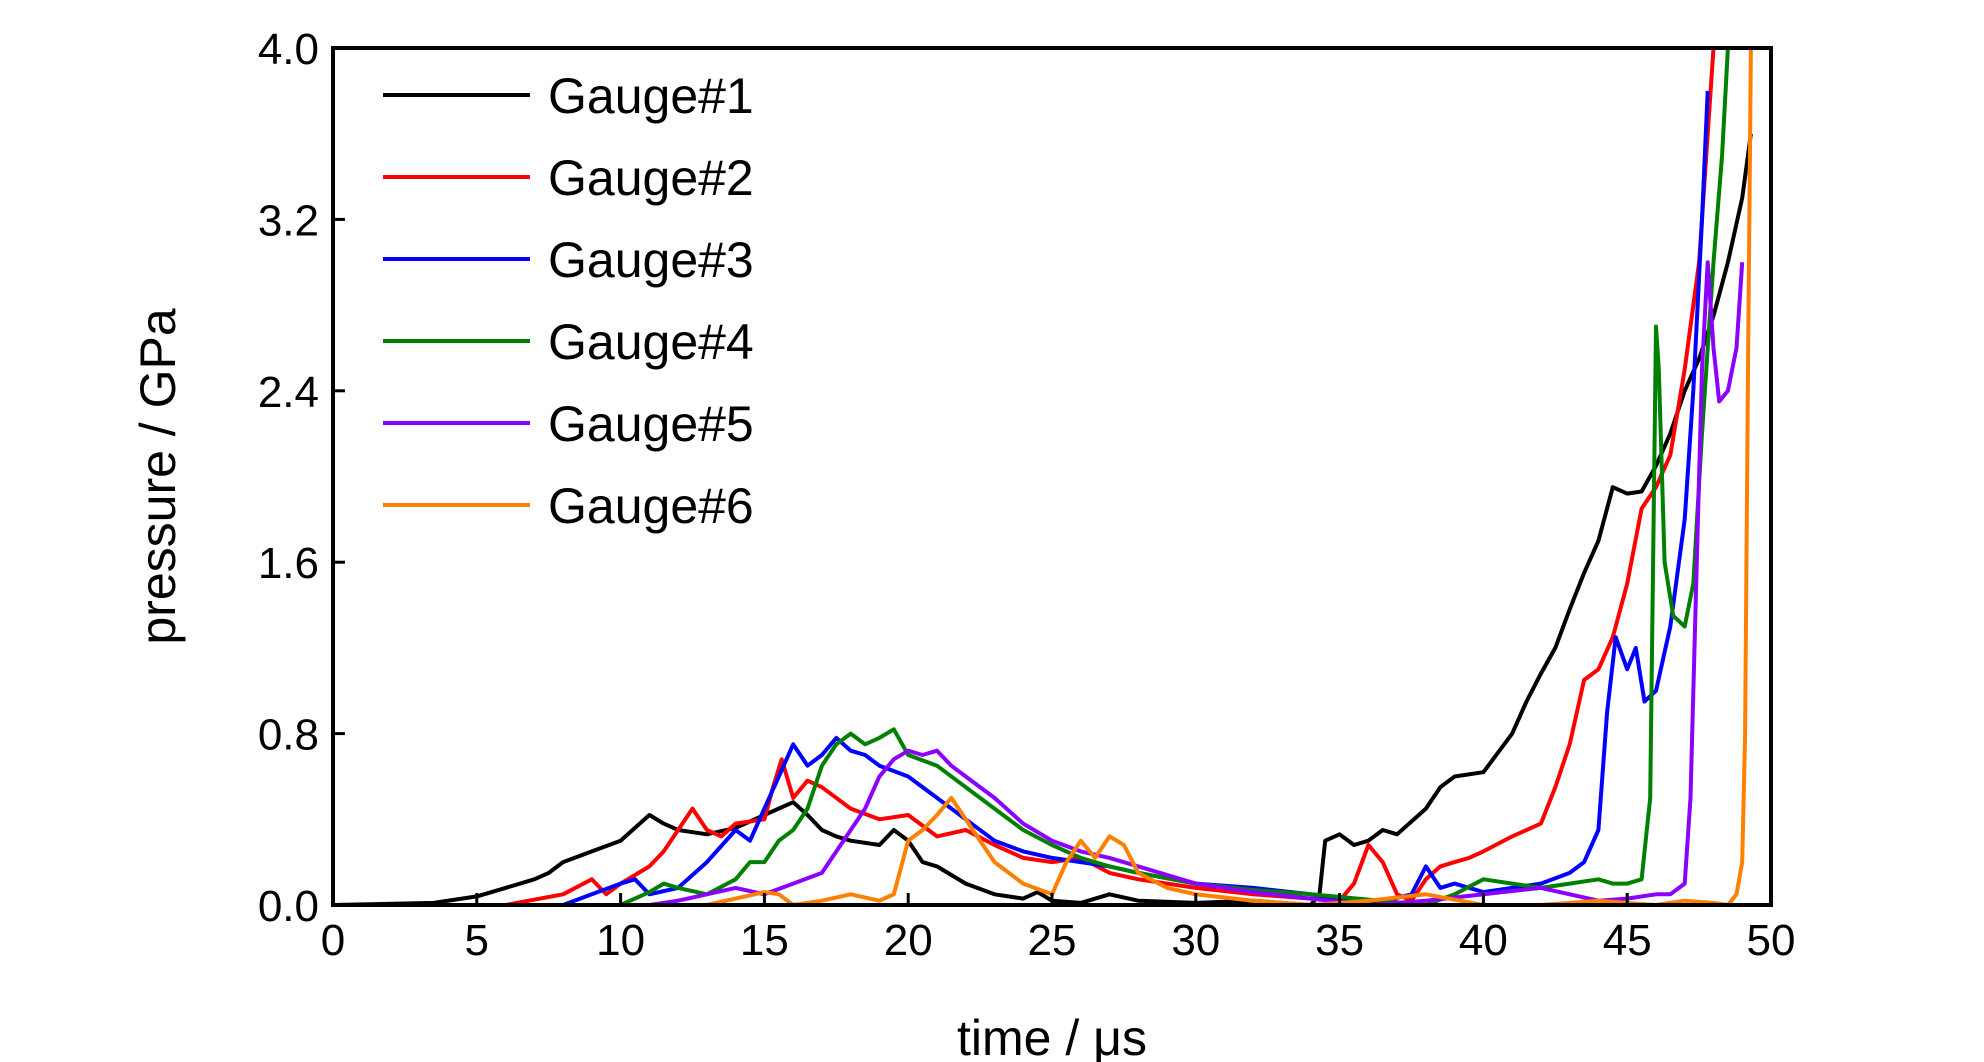 The width and height of the screenshot is (1984, 1062). What do you see at coordinates (651, 260) in the screenshot?
I see `legend-label-gauge-3: Gauge#3` at bounding box center [651, 260].